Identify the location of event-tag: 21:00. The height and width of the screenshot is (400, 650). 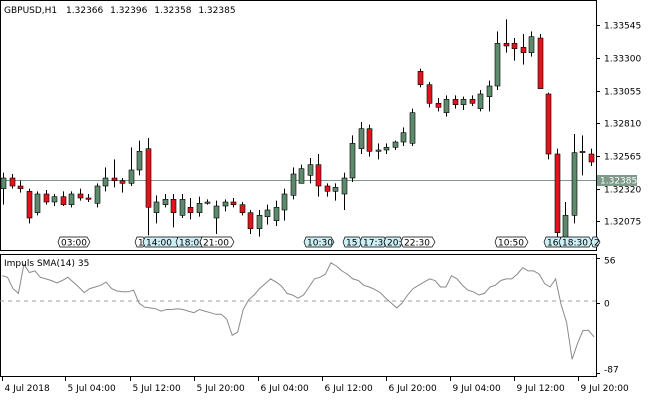
(217, 242).